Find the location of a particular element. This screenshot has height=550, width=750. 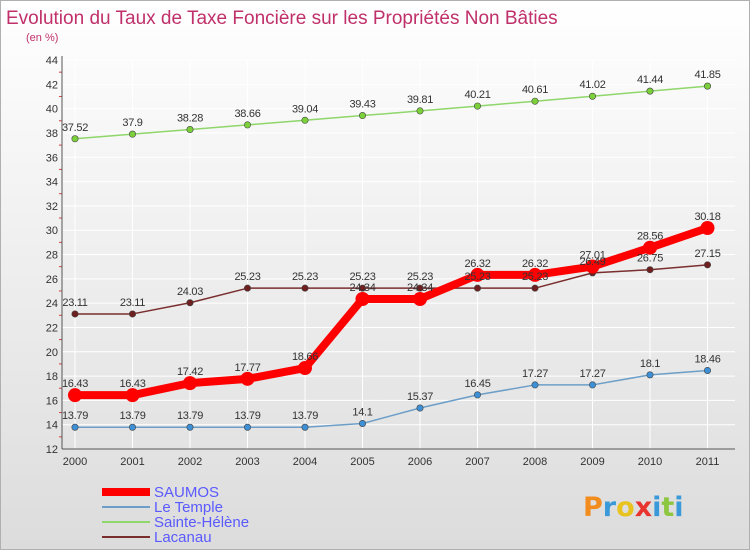

data-label: 18.46 is located at coordinates (707, 359).